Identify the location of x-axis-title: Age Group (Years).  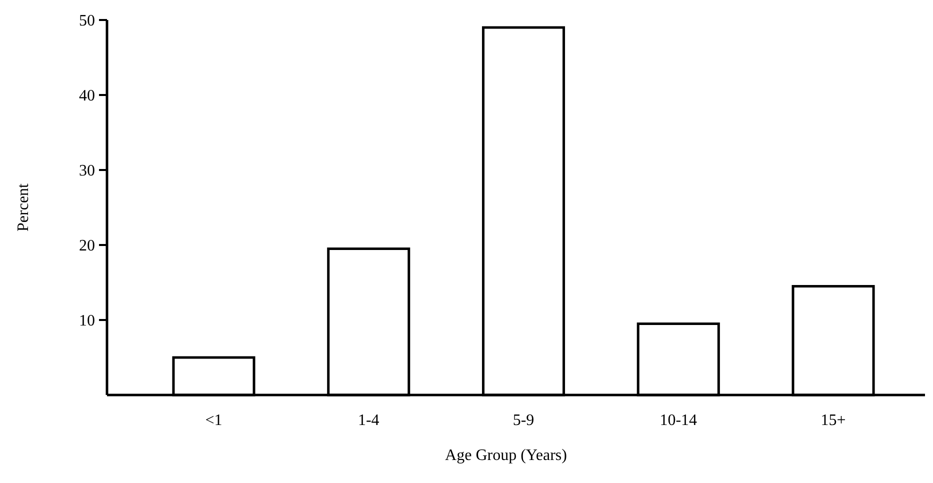
(506, 455).